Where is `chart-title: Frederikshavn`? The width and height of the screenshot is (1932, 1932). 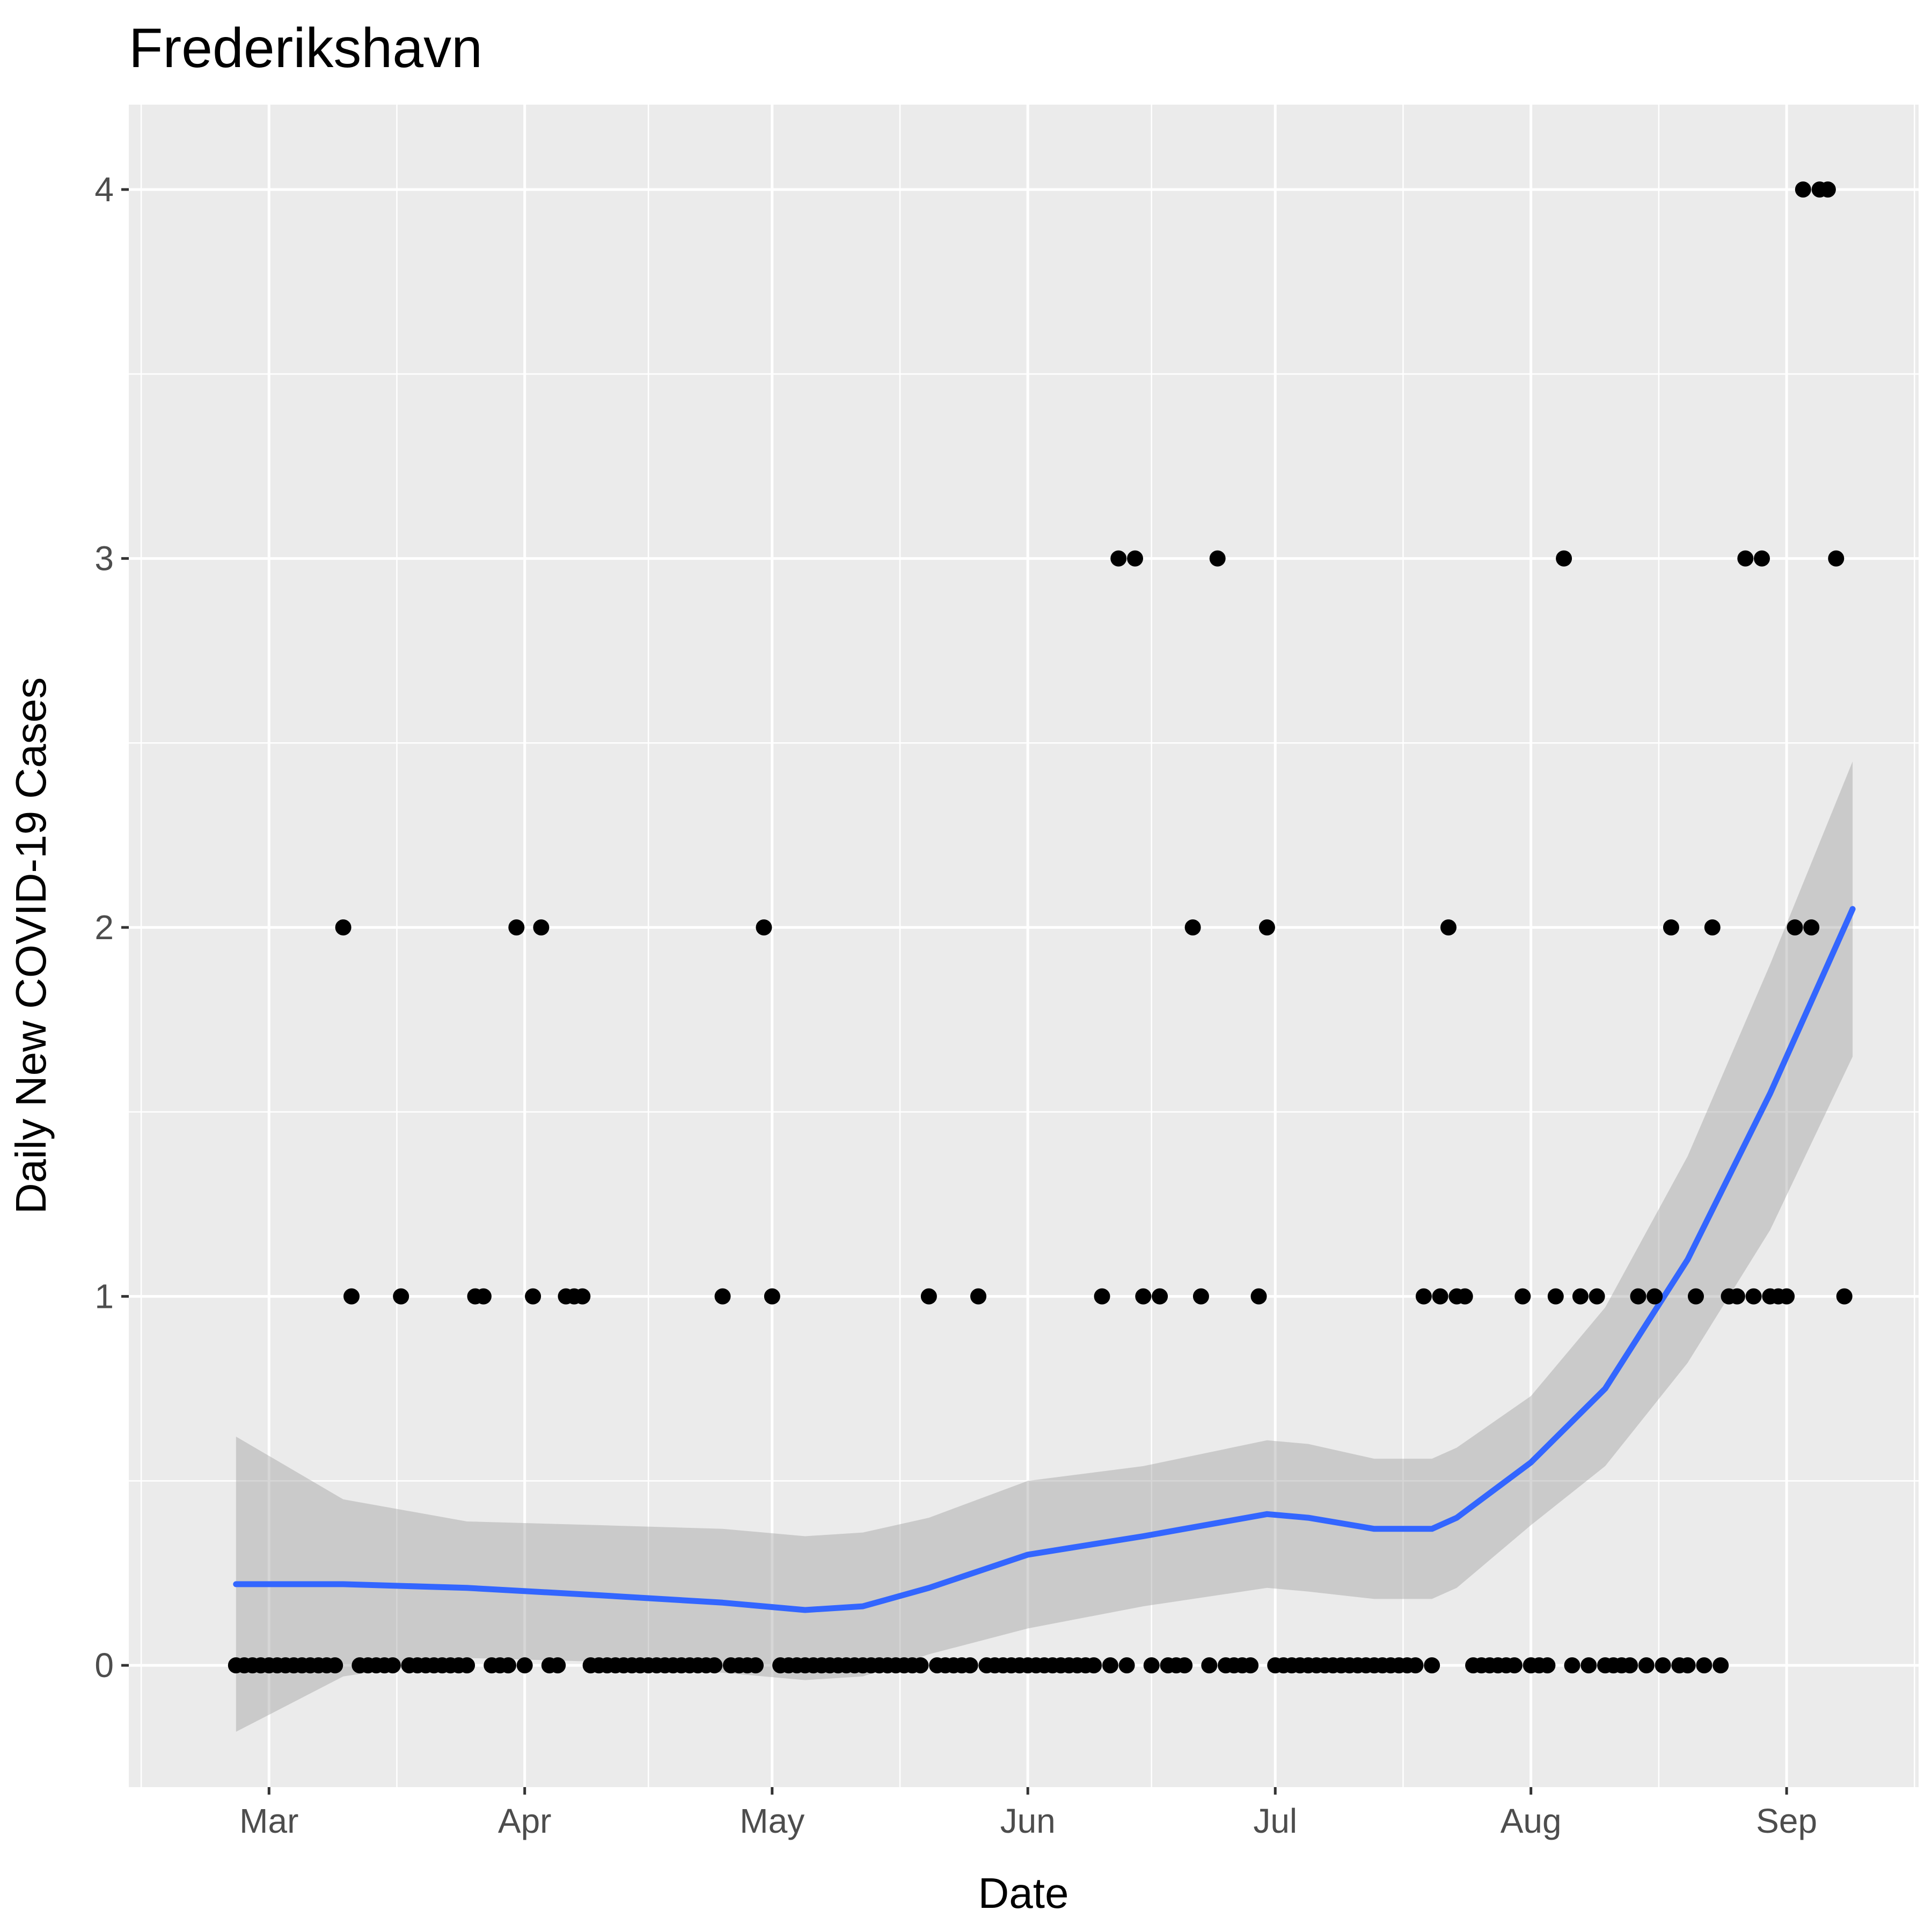 chart-title: Frederikshavn is located at coordinates (305, 48).